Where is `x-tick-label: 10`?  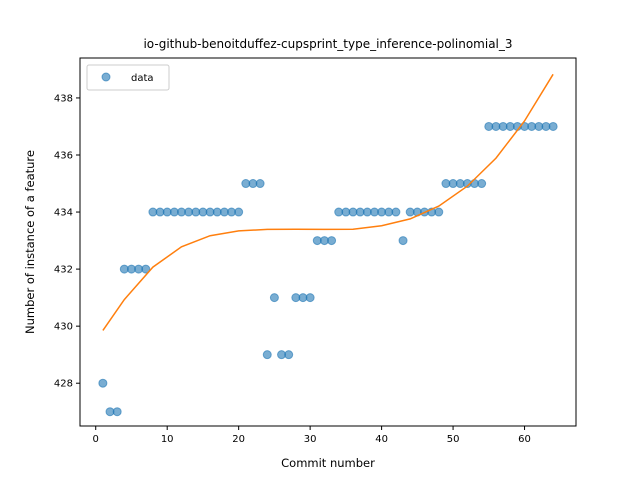 x-tick-label: 10 is located at coordinates (167, 439).